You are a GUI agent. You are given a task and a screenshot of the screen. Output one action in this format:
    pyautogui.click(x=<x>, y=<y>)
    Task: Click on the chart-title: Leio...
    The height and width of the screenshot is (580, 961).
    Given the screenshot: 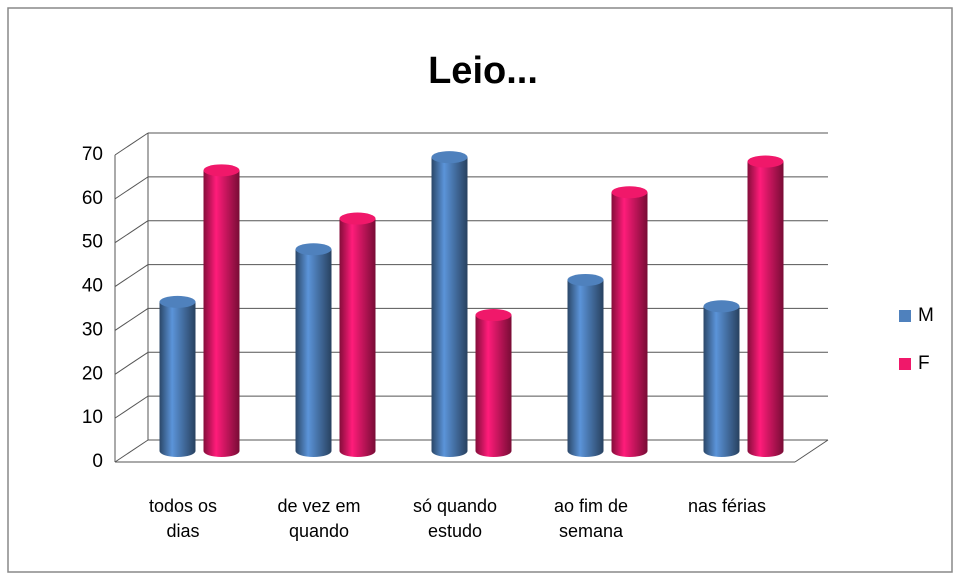 What is the action you would take?
    pyautogui.click(x=483, y=71)
    